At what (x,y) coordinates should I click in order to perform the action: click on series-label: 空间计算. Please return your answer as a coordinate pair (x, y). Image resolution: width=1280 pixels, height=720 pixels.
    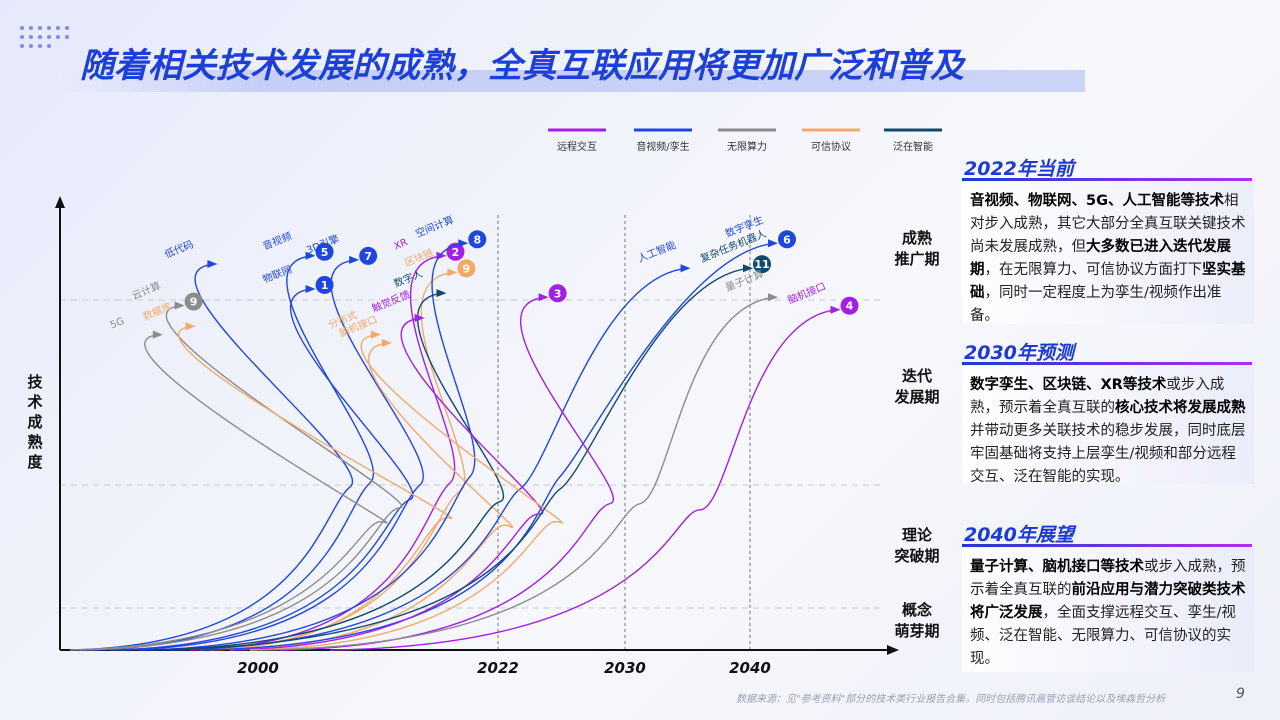
    Looking at the image, I should click on (435, 226).